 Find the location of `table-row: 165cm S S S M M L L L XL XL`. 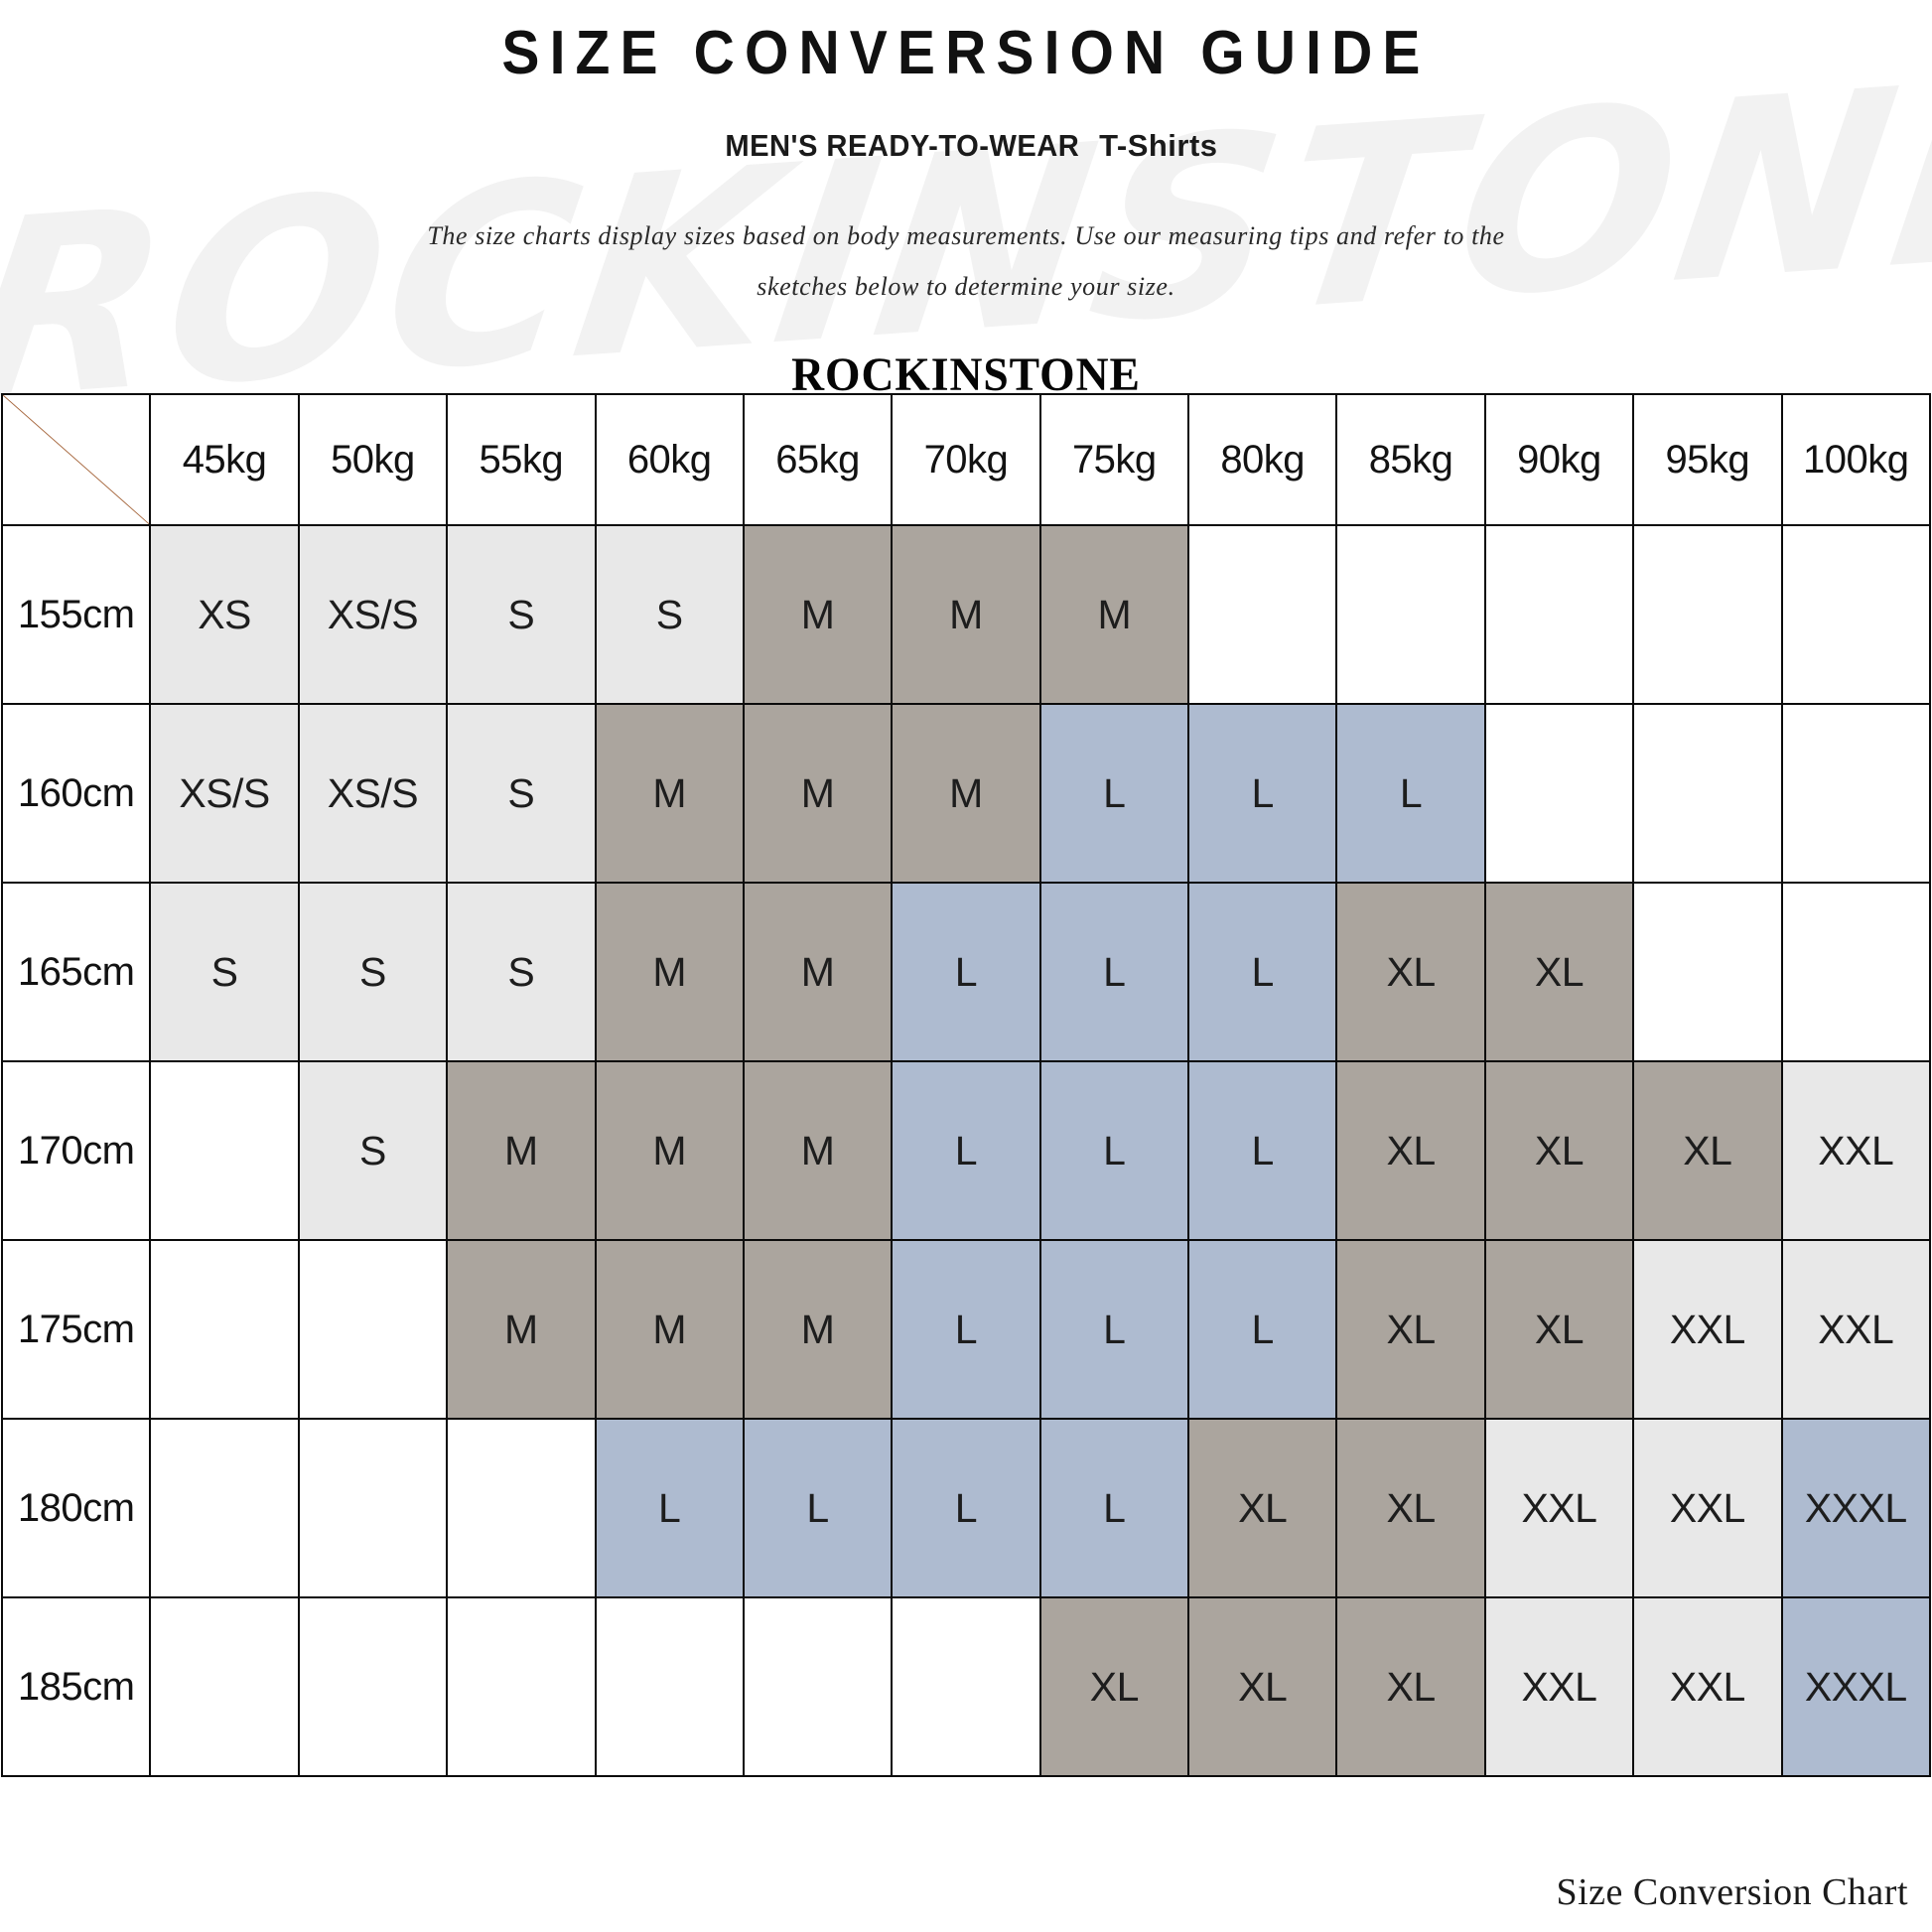

table-row: 165cm S S S M M L L L XL XL is located at coordinates (966, 972).